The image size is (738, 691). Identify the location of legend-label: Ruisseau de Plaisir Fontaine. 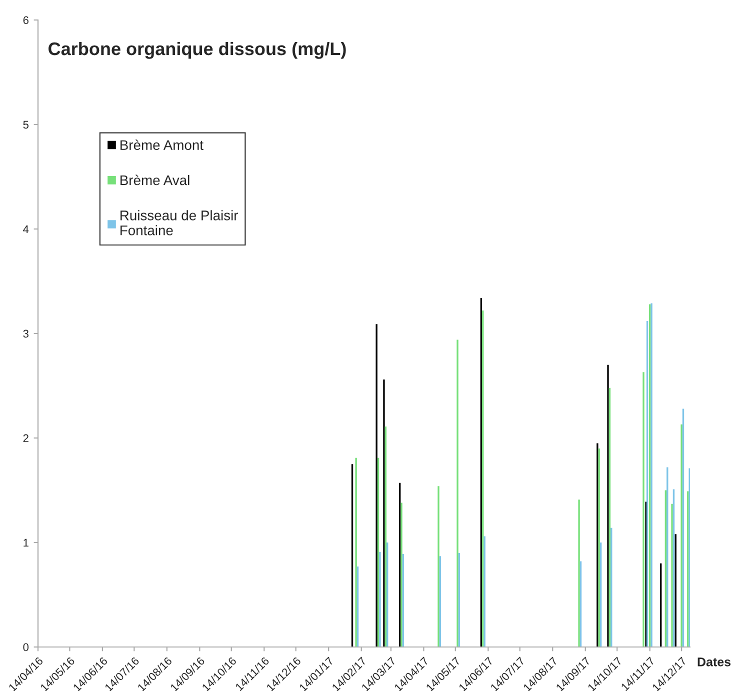
(179, 223).